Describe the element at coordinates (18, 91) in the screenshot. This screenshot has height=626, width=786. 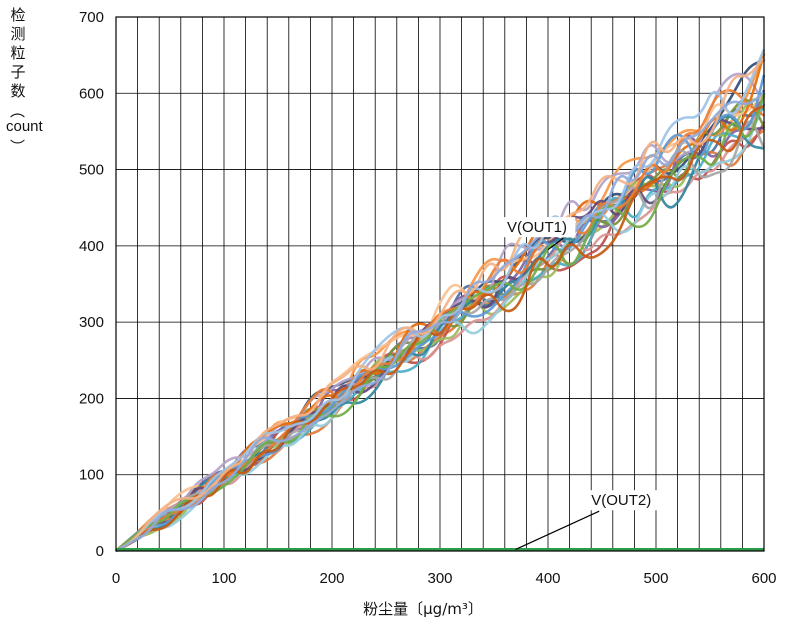
I see `y-axis-label-char: 数` at that location.